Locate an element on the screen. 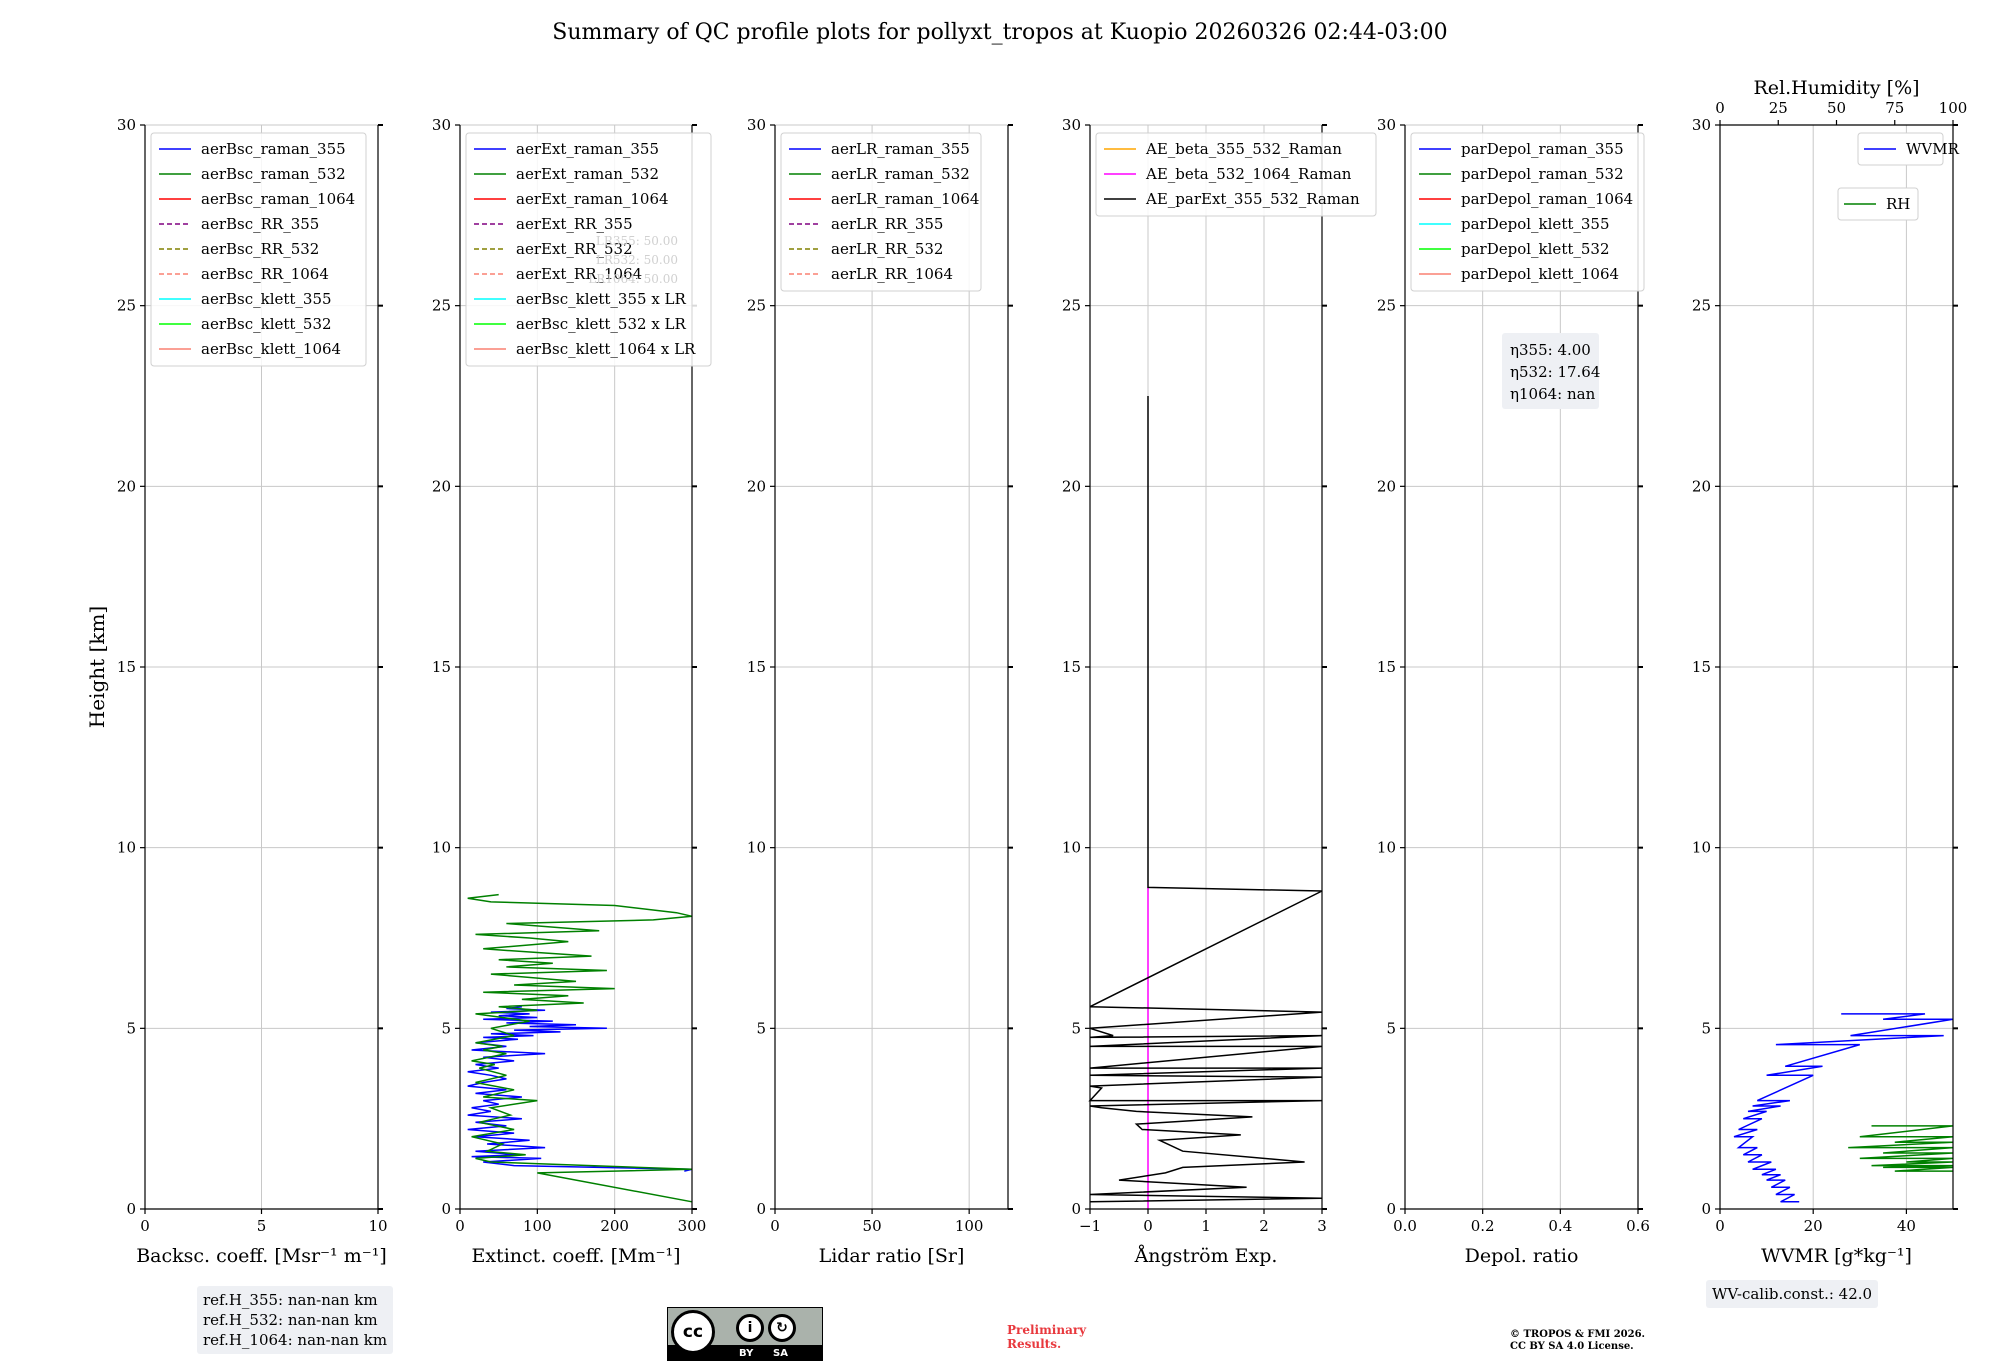 This screenshot has width=2000, height=1361. legend-label: aerLR_raman_1064 is located at coordinates (905, 199).